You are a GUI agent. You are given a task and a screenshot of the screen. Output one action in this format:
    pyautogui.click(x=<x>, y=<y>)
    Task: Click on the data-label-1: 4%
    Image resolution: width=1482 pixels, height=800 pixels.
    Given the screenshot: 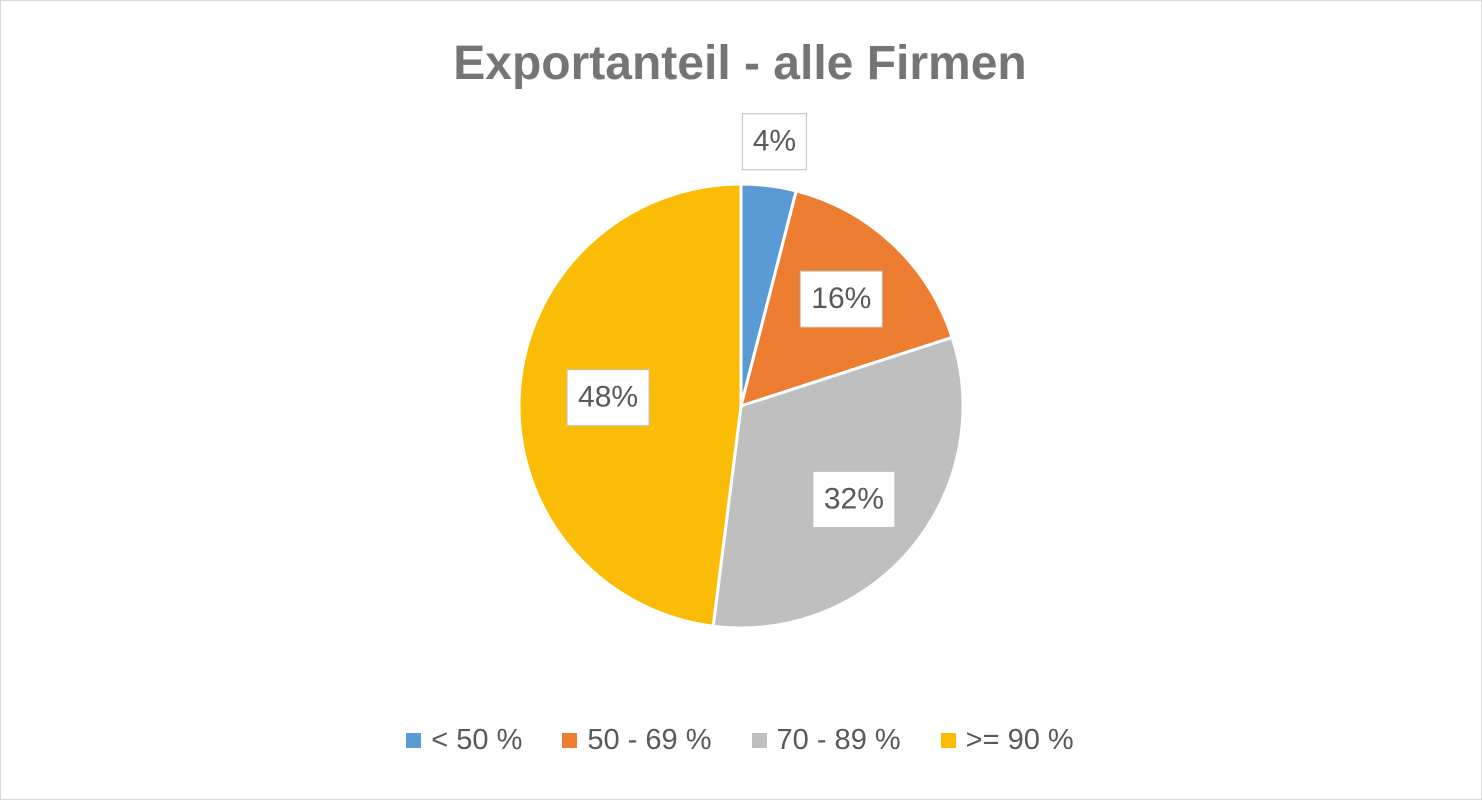 What is the action you would take?
    pyautogui.click(x=774, y=142)
    